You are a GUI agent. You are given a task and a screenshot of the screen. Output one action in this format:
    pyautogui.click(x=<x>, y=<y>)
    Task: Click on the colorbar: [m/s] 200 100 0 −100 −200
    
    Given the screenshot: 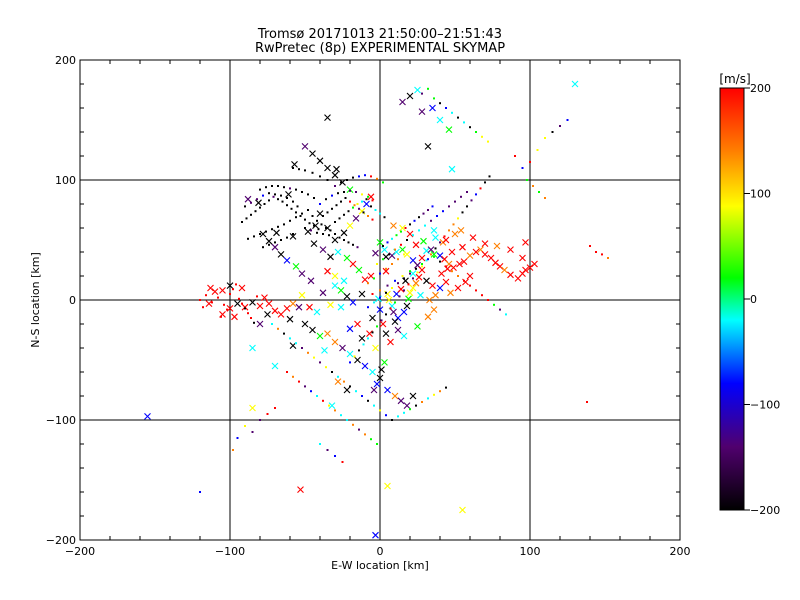 What is the action you would take?
    pyautogui.click(x=749, y=294)
    